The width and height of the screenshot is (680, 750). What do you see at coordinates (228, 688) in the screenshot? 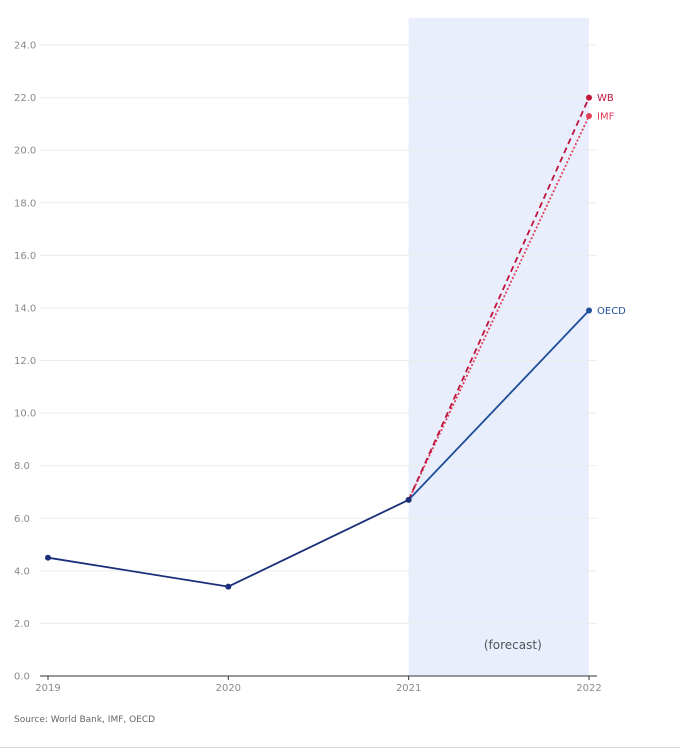
I see `x-tick-label: 2020` at bounding box center [228, 688].